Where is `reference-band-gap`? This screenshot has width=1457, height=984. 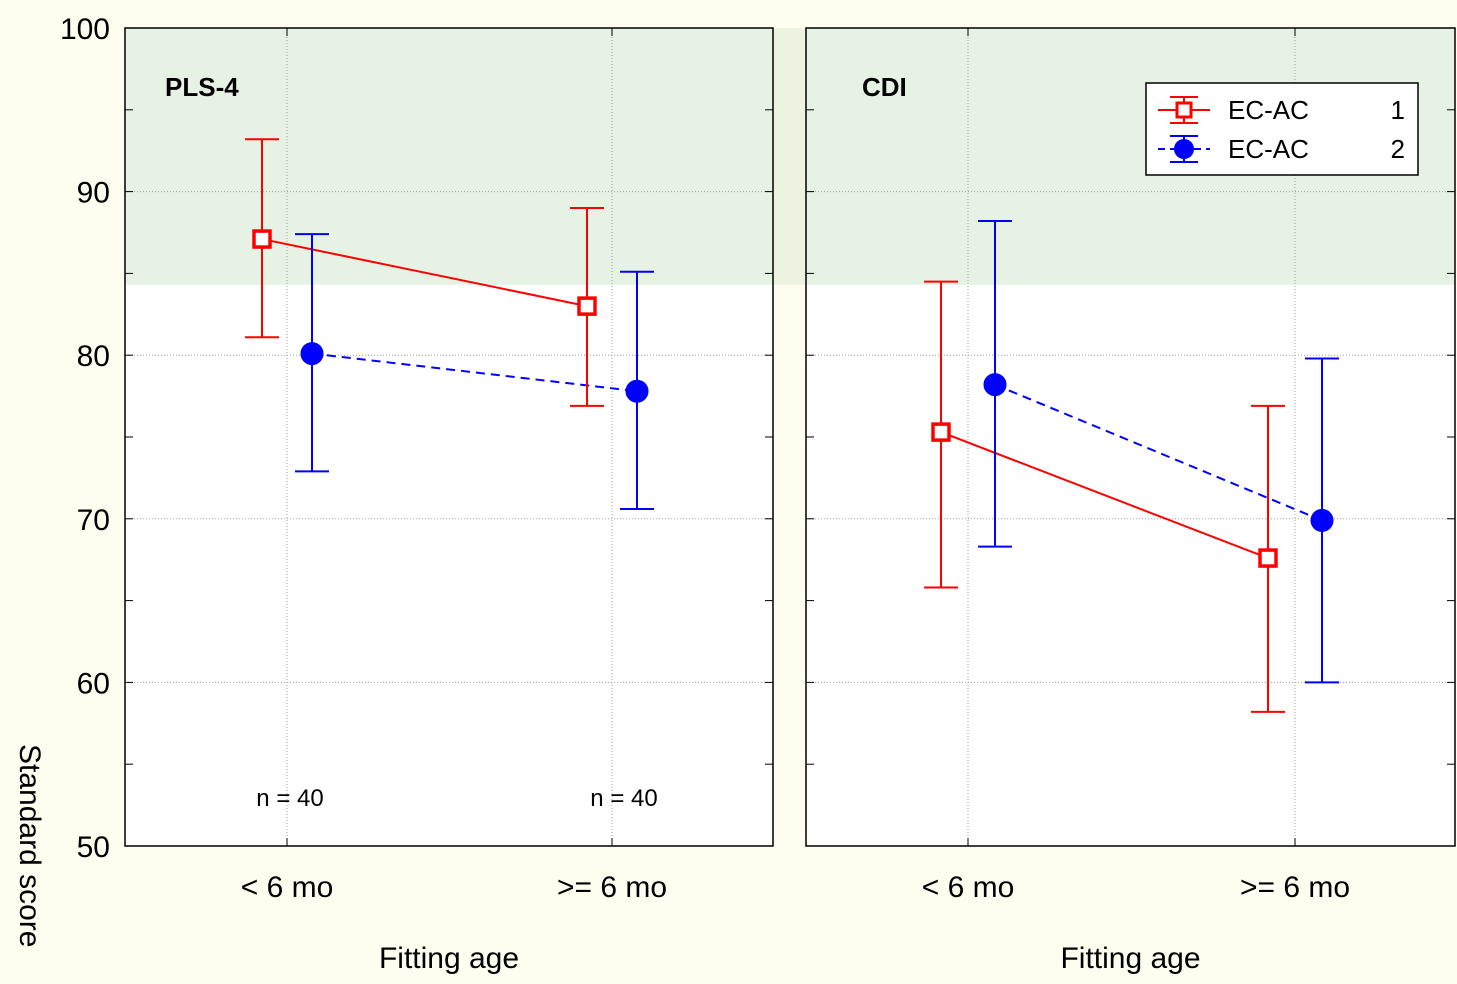 reference-band-gap is located at coordinates (789, 156).